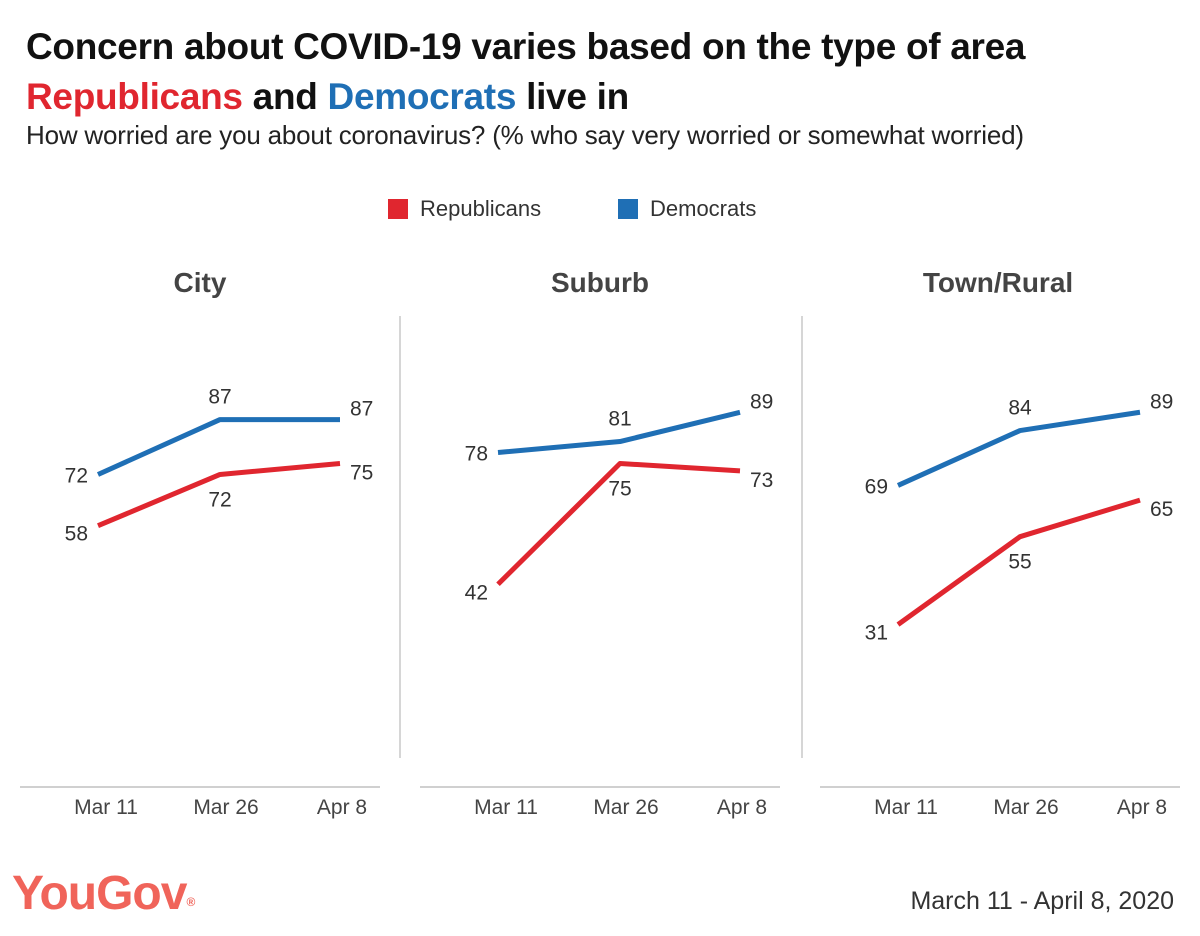 Image resolution: width=1200 pixels, height=936 pixels. I want to click on series-line-democrats-town-rural, so click(1018, 448).